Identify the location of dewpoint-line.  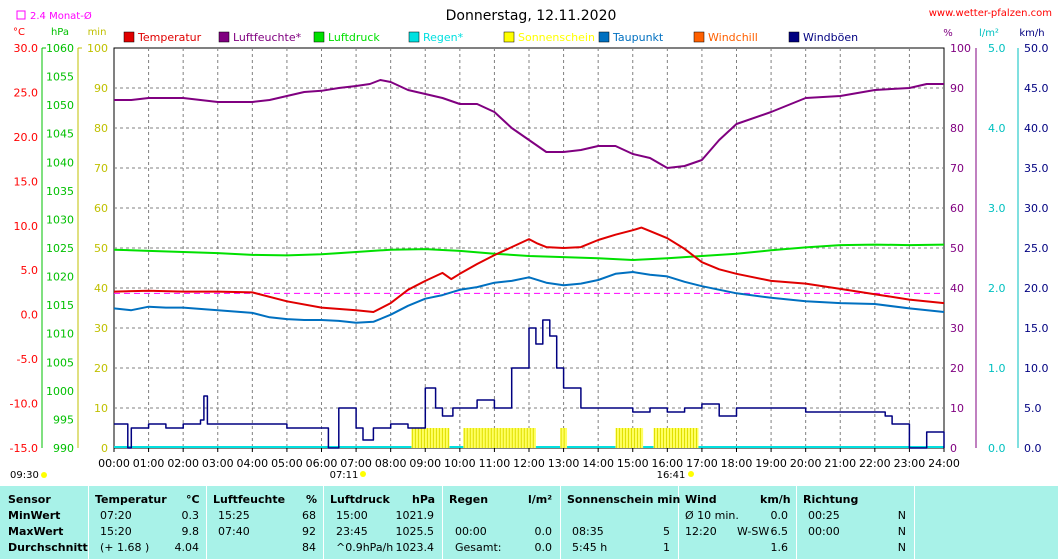
(529, 297).